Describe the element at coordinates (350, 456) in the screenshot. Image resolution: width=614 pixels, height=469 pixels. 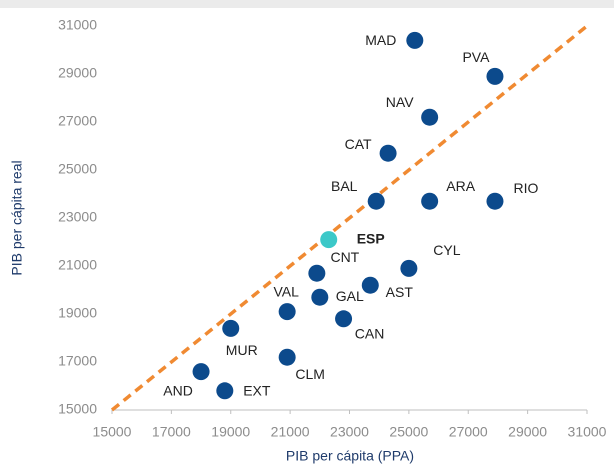
I see `x-axis-label: PIB per cápita (PPA)` at that location.